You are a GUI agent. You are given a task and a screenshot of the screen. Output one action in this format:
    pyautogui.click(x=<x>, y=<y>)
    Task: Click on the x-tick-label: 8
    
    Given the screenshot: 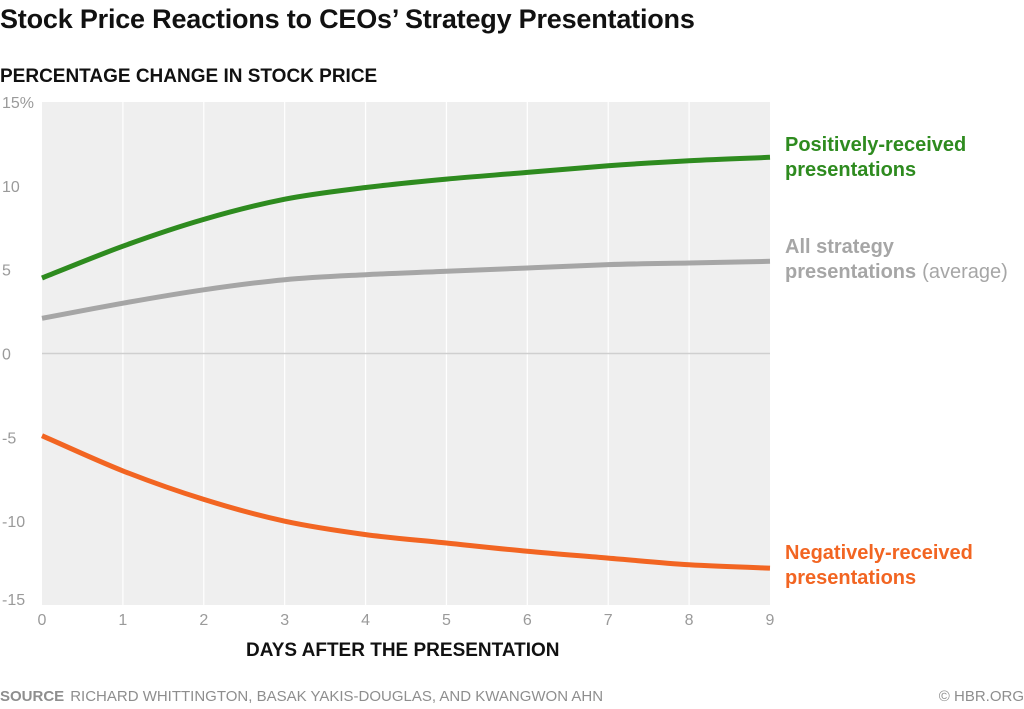 What is the action you would take?
    pyautogui.click(x=689, y=620)
    